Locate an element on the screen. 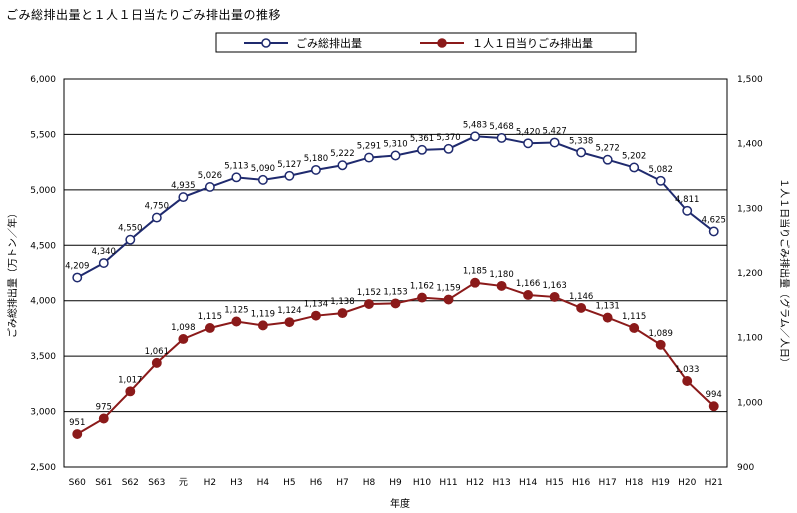 This screenshot has height=513, width=797. data-label: 5,420 is located at coordinates (528, 132).